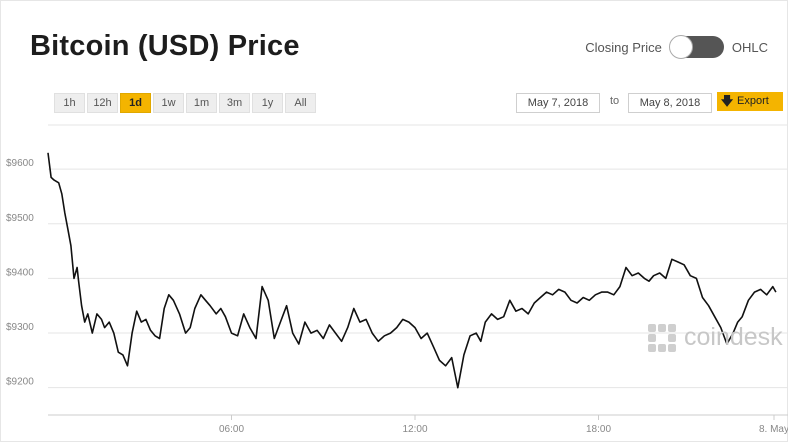  What do you see at coordinates (753, 101) in the screenshot?
I see `export-label: Export` at bounding box center [753, 101].